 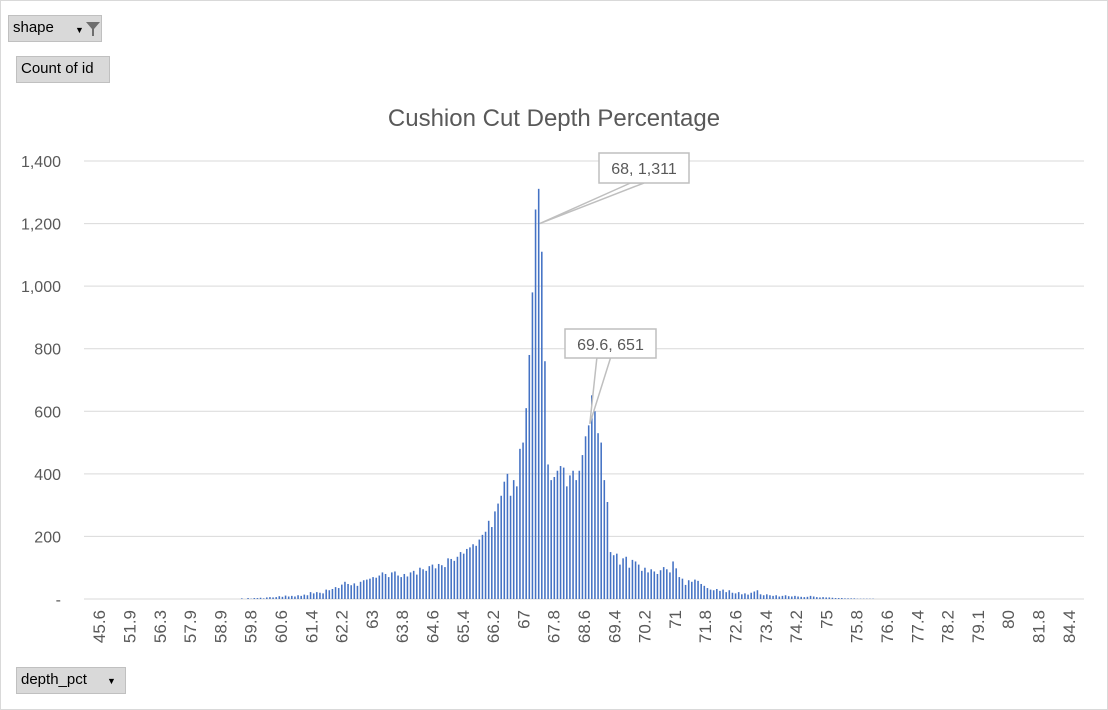 I want to click on y-tick-label: -, so click(x=58, y=600).